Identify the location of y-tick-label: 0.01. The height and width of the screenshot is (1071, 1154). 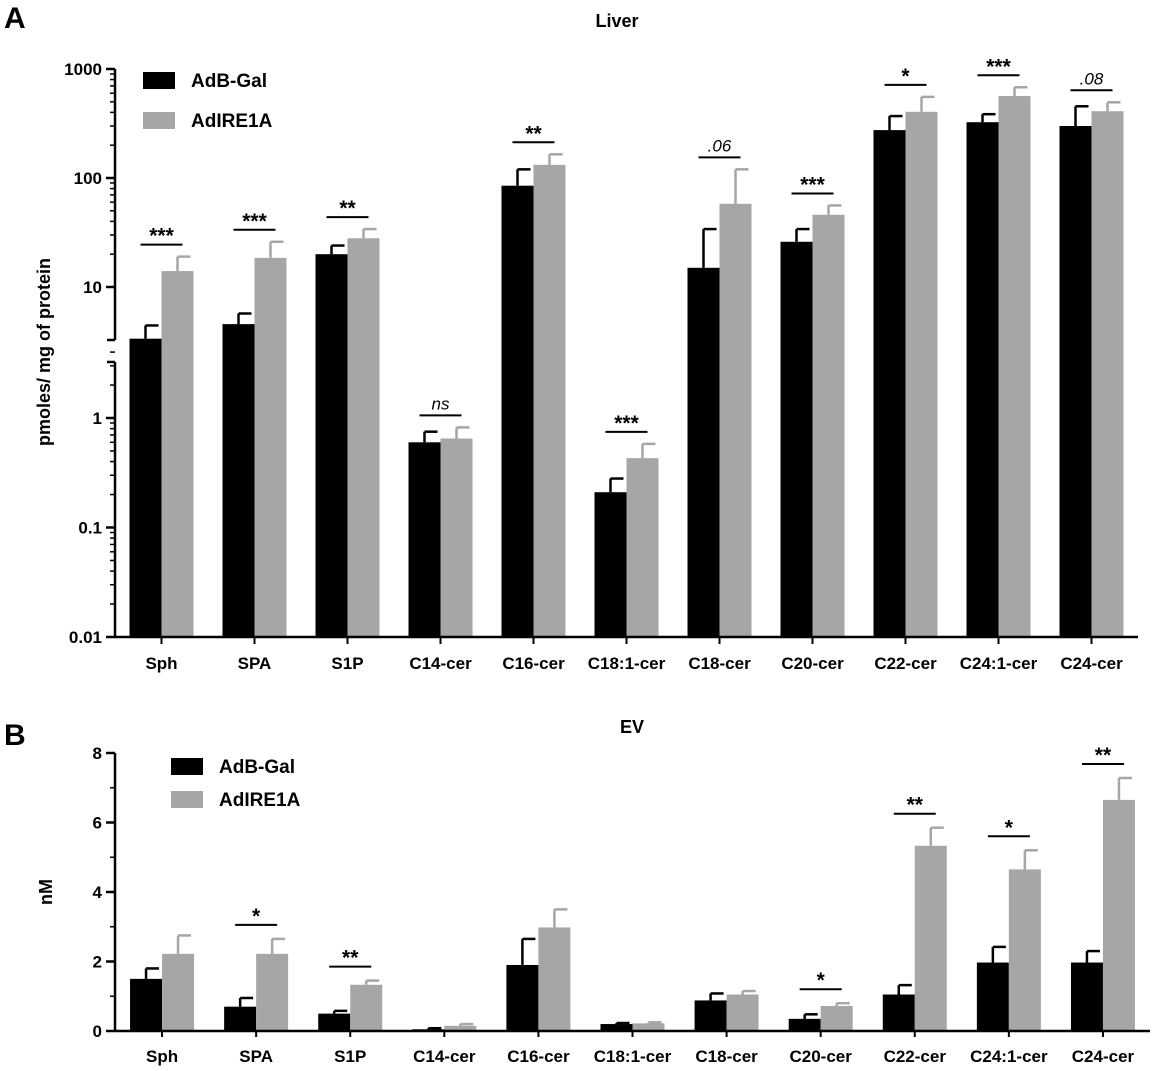
(85, 637).